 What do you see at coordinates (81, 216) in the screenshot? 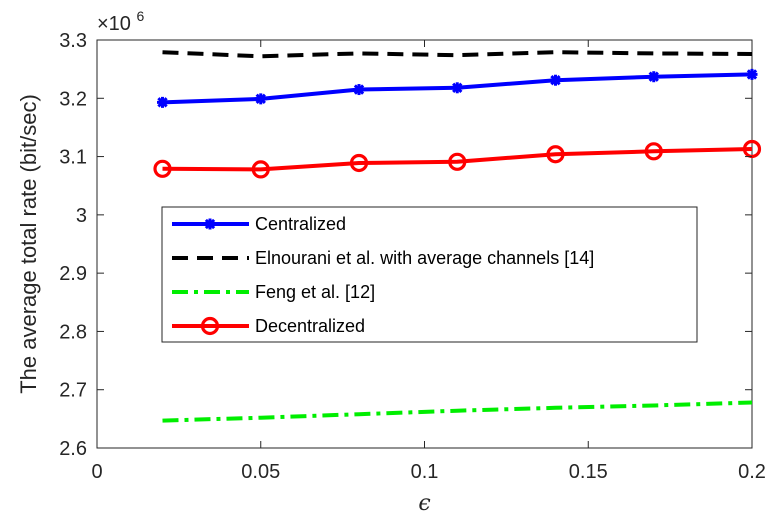
I see `y-tick-label: 3` at bounding box center [81, 216].